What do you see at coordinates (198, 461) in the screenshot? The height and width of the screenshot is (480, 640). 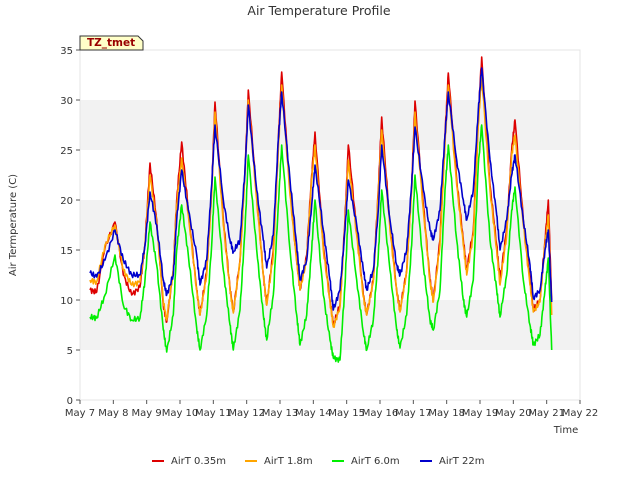 I see `legend-label: AirT 0.35m` at bounding box center [198, 461].